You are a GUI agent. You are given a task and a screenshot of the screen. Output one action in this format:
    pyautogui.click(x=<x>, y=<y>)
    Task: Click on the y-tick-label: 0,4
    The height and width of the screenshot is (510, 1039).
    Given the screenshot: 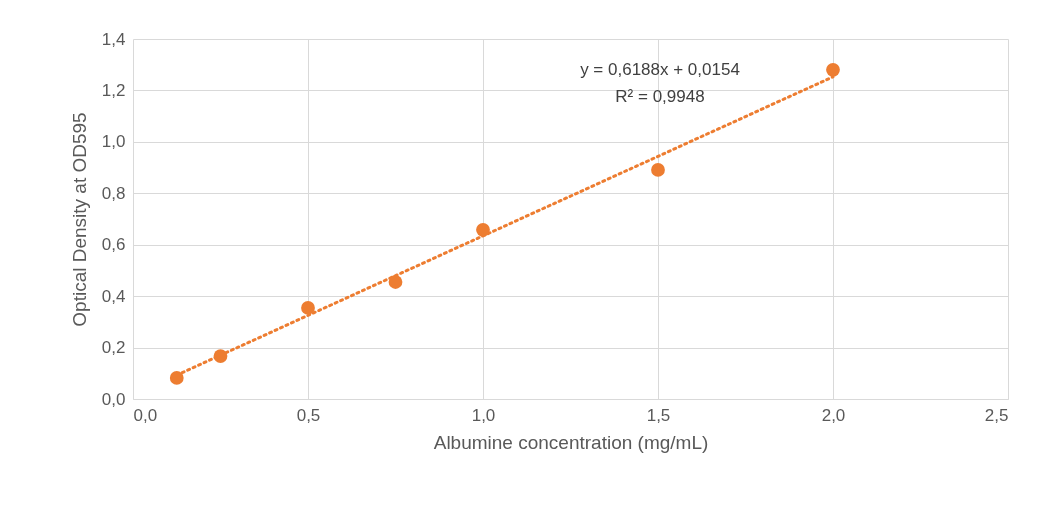 What is the action you would take?
    pyautogui.click(x=113, y=296)
    